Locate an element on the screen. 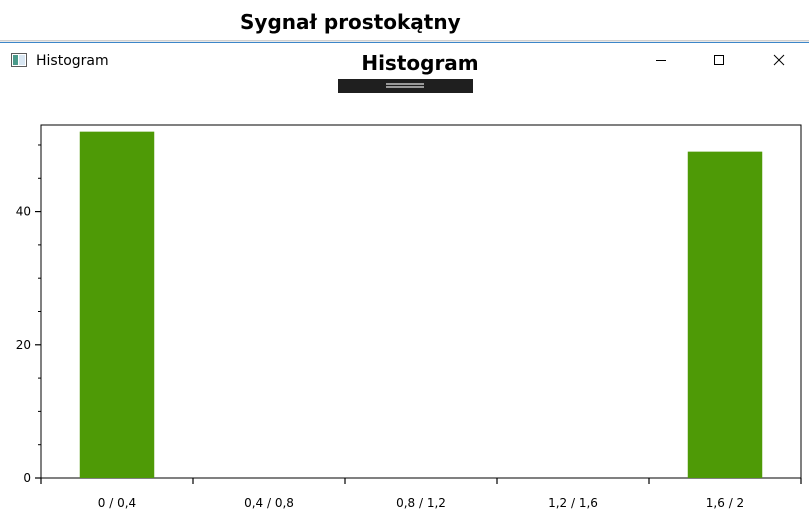  x-tick-label: 1,6 / 2 is located at coordinates (725, 503).